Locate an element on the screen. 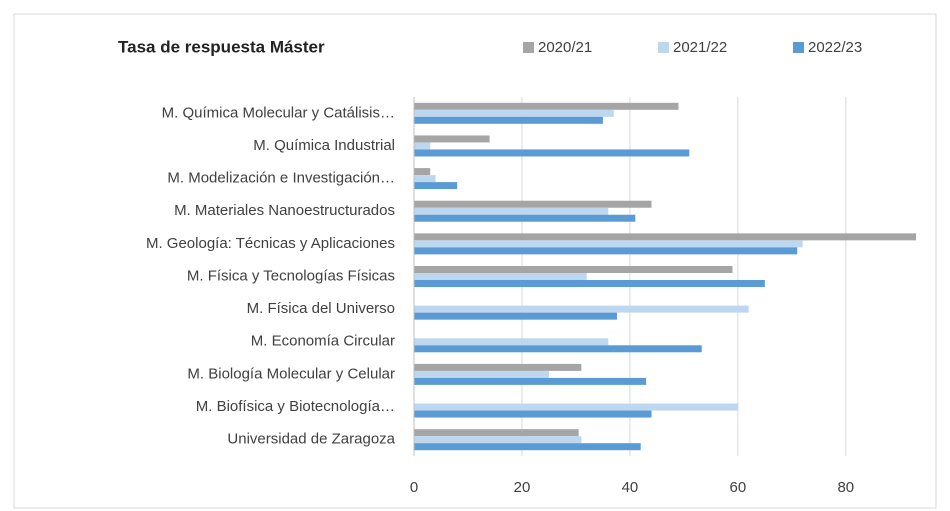 The width and height of the screenshot is (950, 511). legend-label: 2022/23 is located at coordinates (835, 47).